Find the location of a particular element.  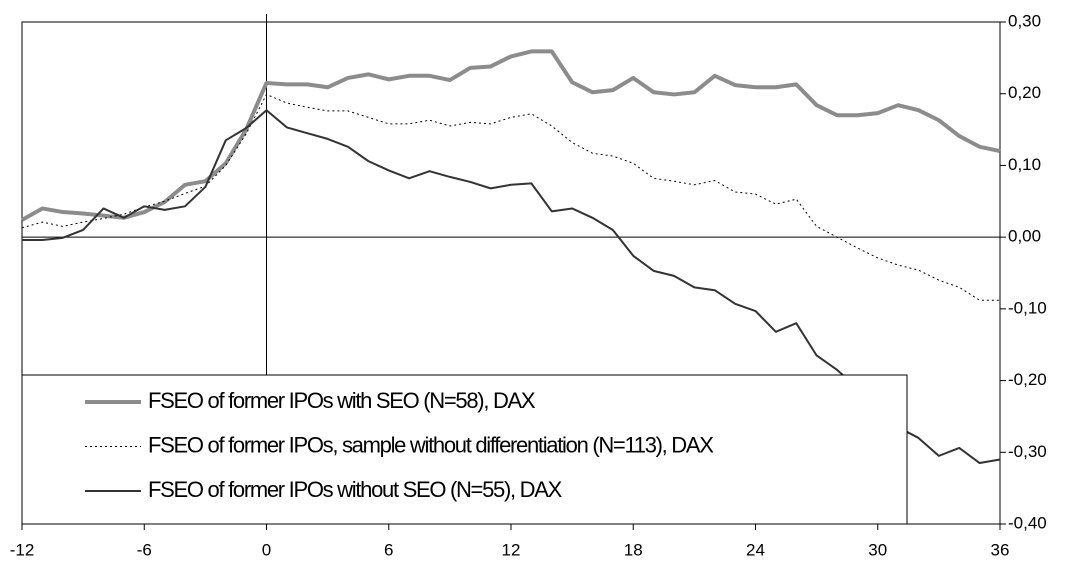

x-tick-label: 6 is located at coordinates (388, 549).